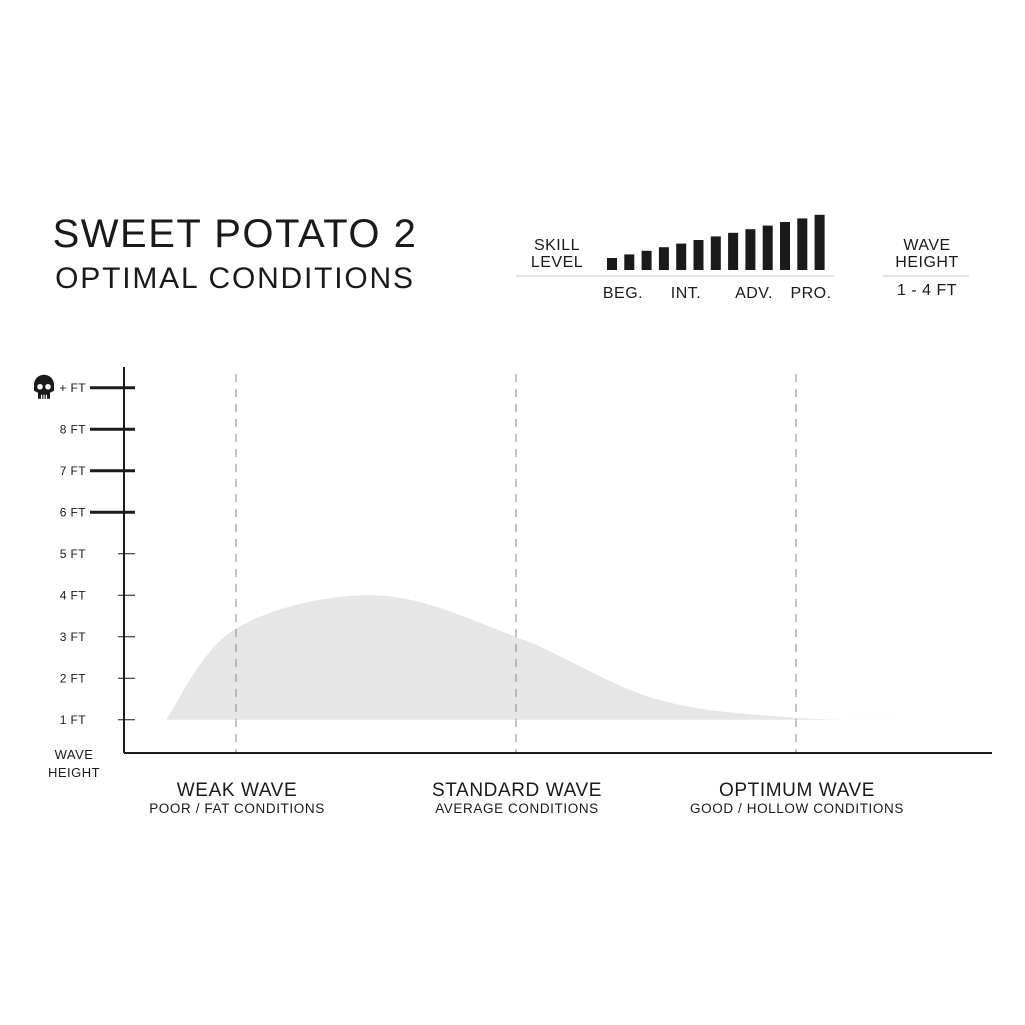 This screenshot has height=1025, width=1025. What do you see at coordinates (557, 262) in the screenshot?
I see `skill-label-line2: LEVEL` at bounding box center [557, 262].